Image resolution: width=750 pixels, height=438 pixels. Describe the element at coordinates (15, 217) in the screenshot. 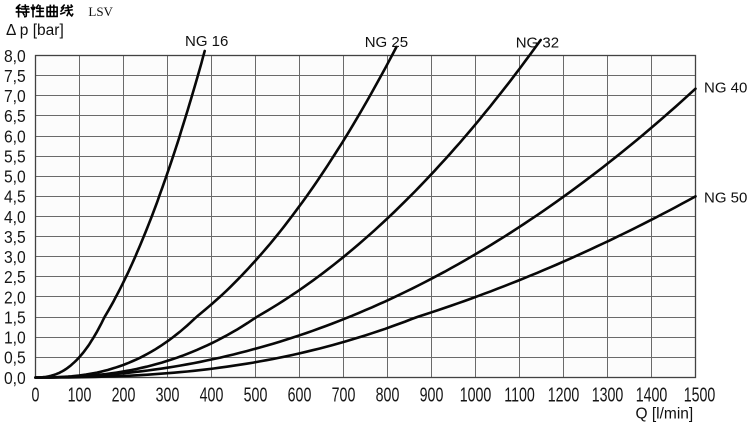

I see `svg-text: 4,0` at that location.